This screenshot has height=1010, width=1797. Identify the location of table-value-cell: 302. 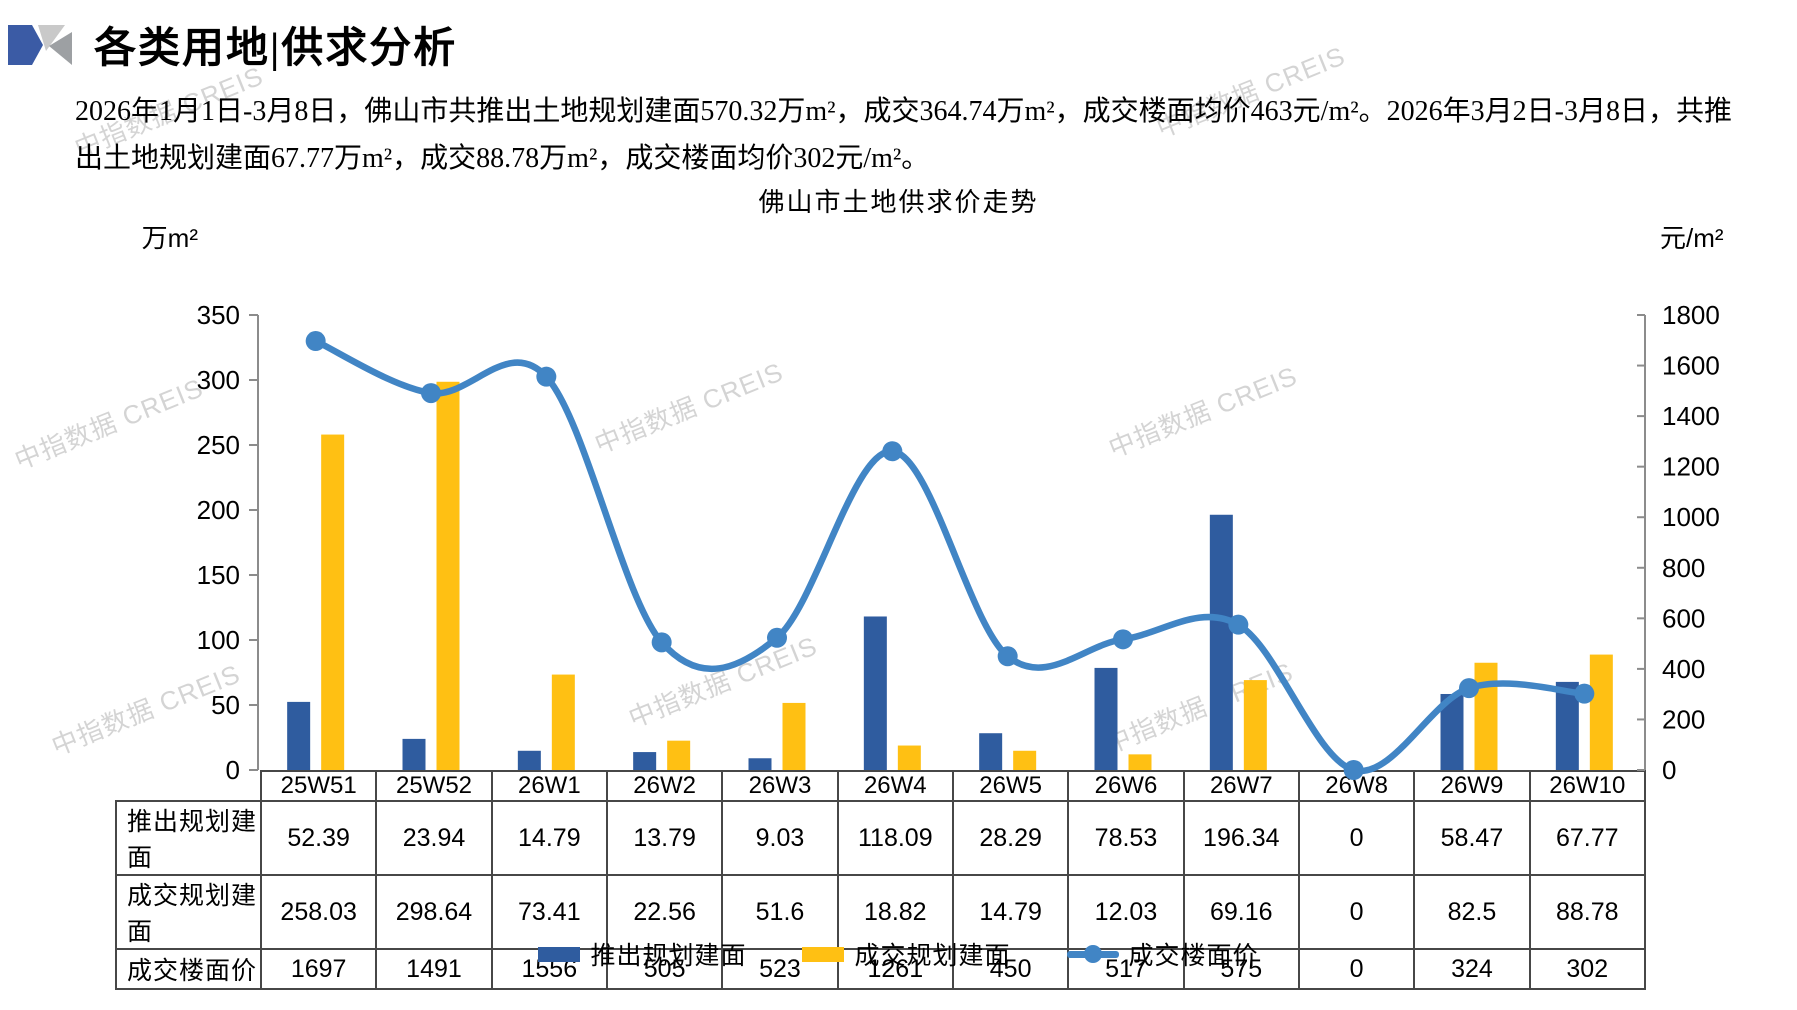
(1587, 969).